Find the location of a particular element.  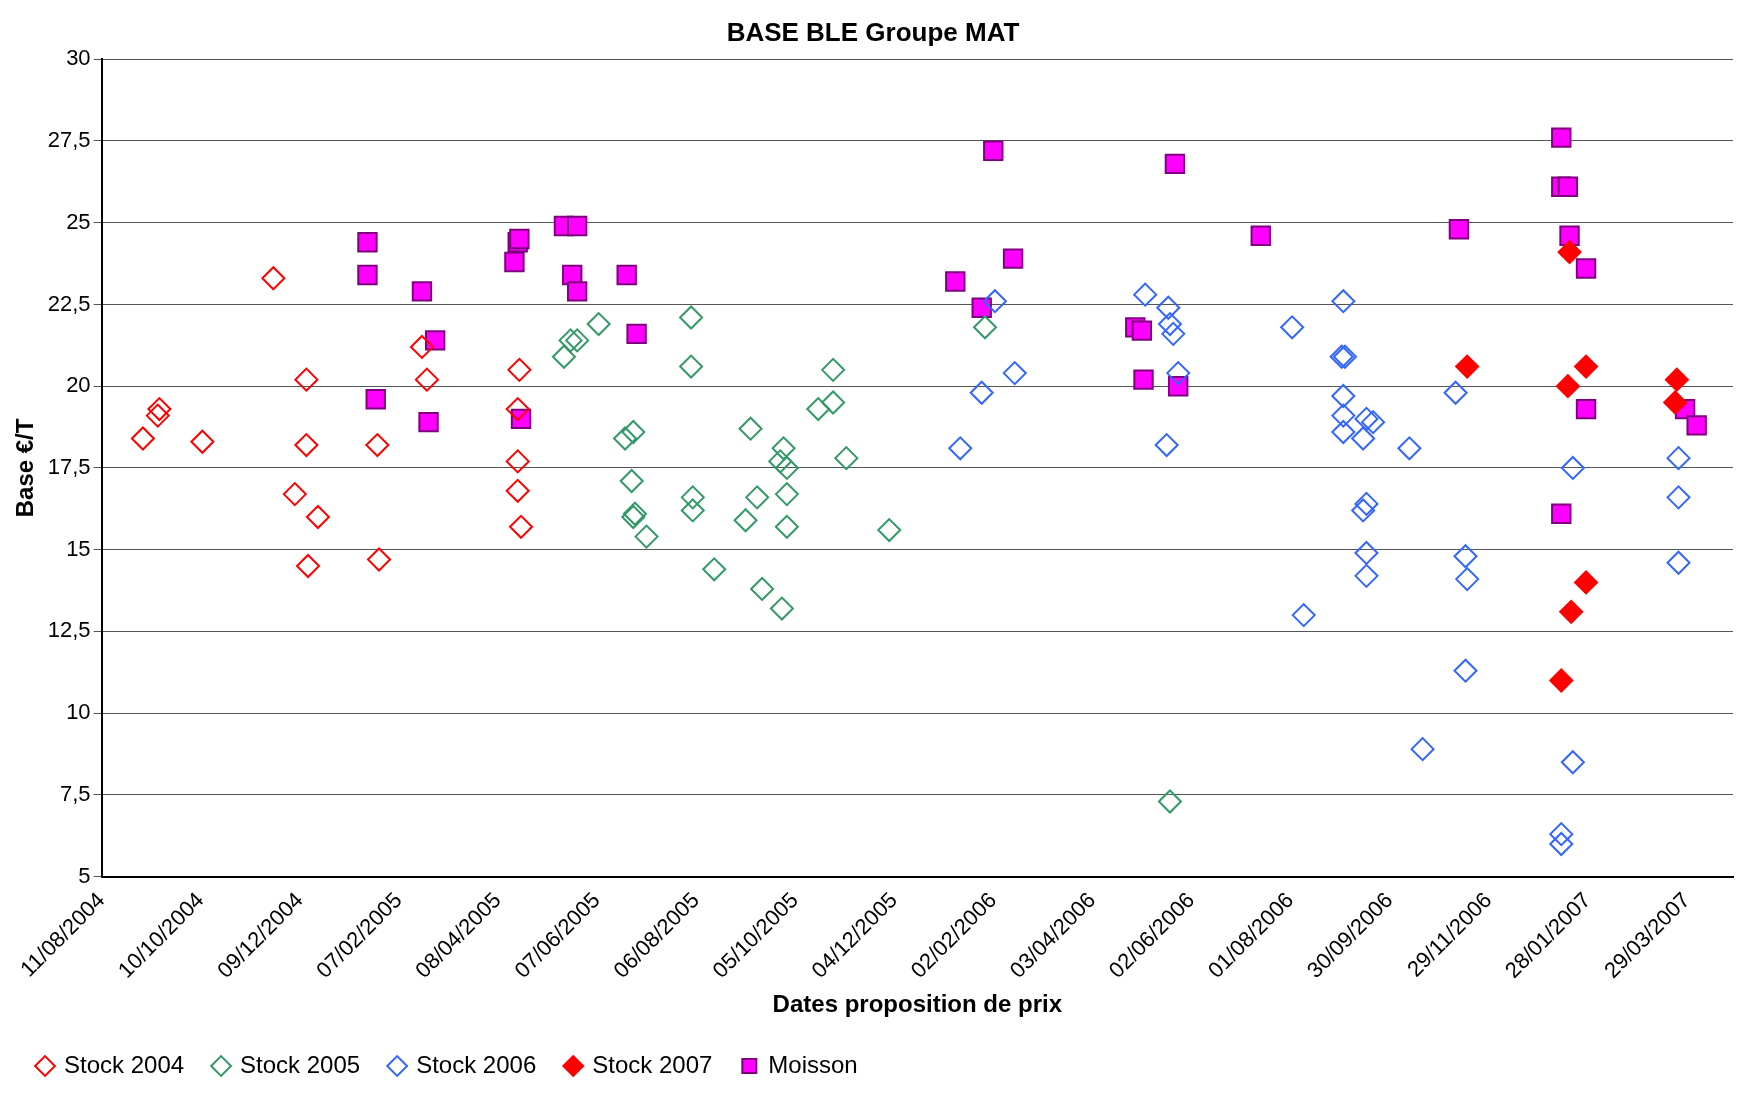

y-tick-label: 7,5 is located at coordinates (75, 793).